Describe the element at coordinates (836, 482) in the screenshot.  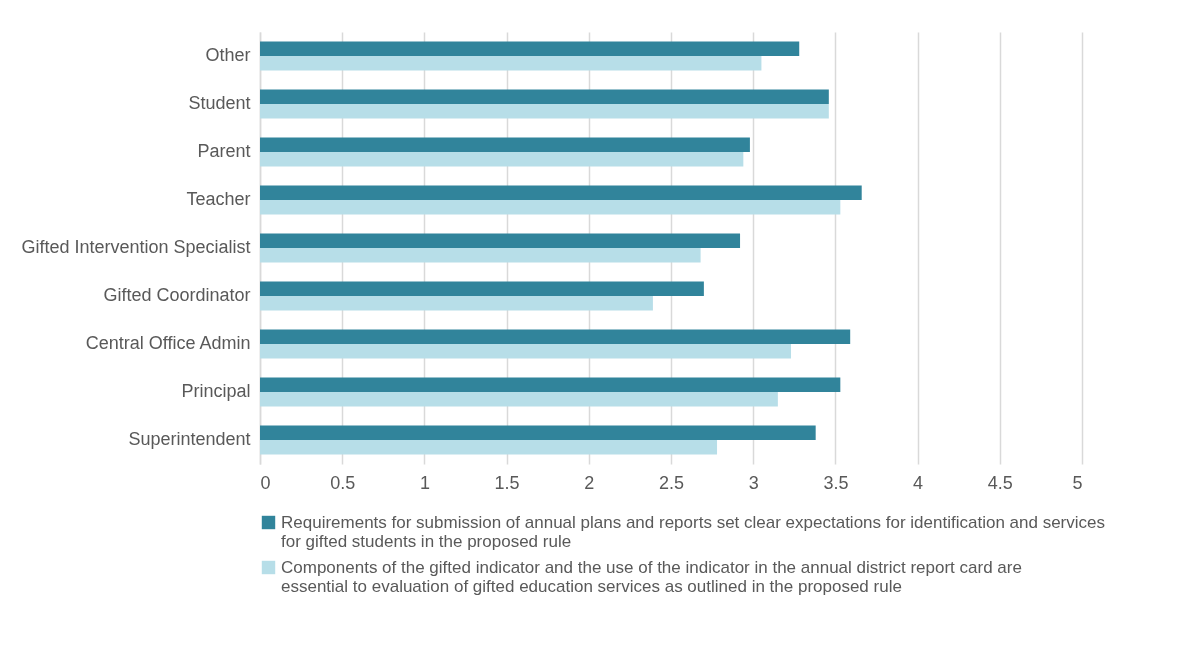
I see `x-tick-label: 3.5` at that location.